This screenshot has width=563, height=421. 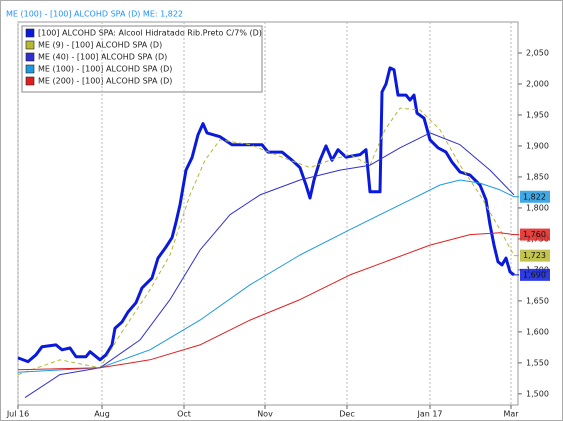 I want to click on x-tick-label: Oct, so click(x=184, y=414).